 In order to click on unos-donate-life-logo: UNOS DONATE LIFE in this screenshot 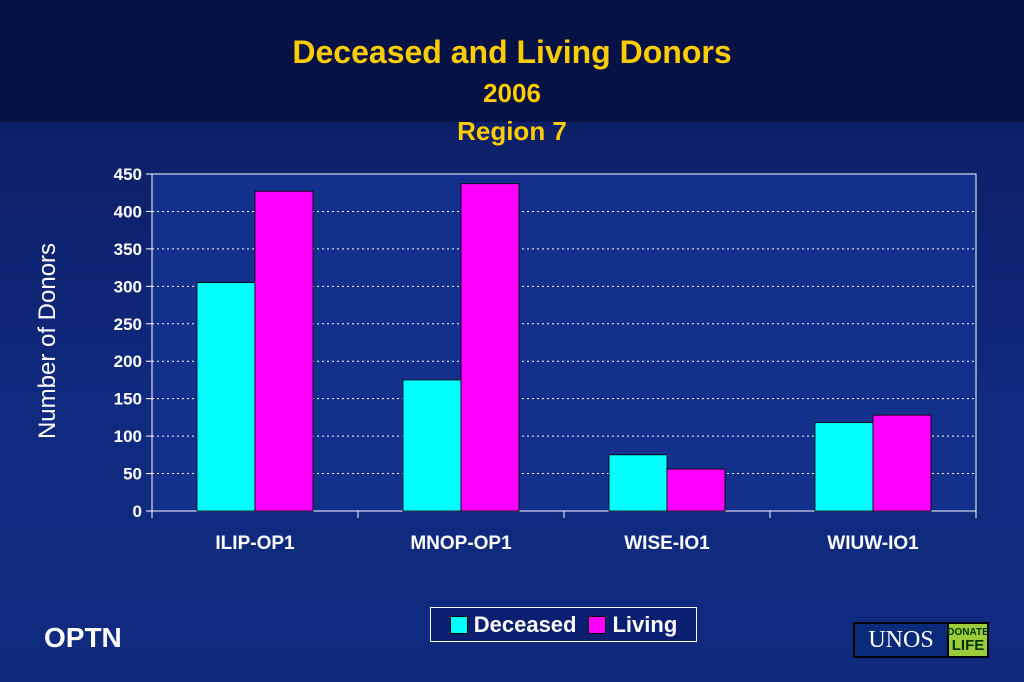, I will do `click(921, 640)`.